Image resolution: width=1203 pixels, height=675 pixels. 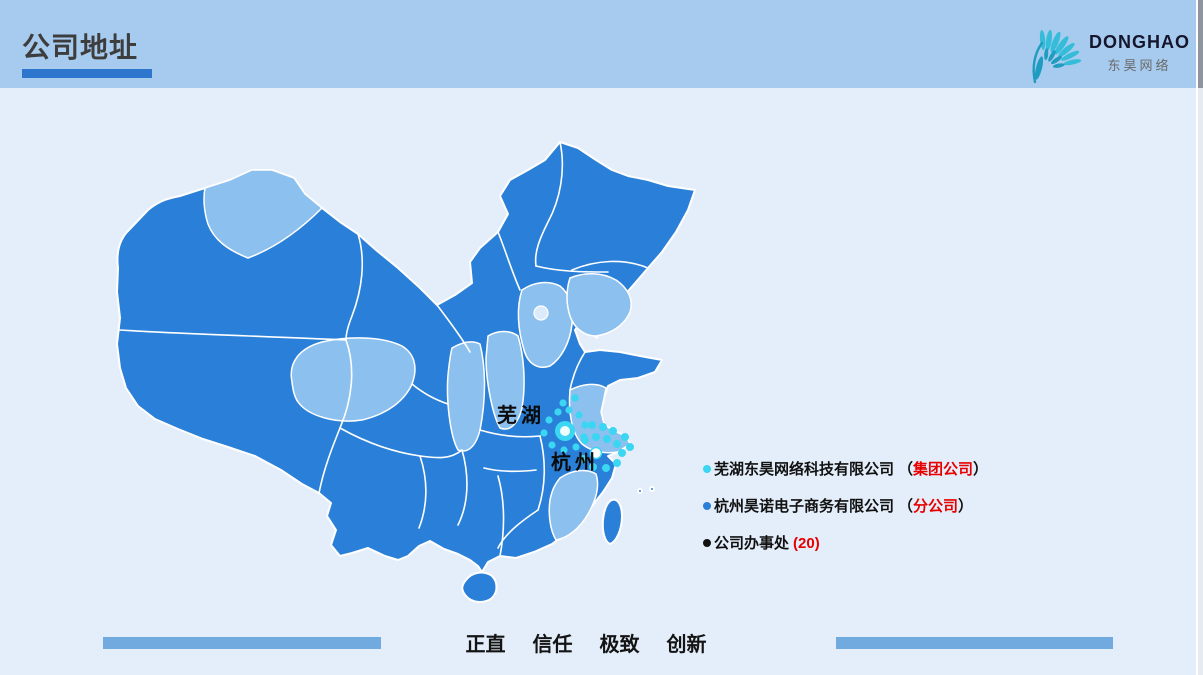 What do you see at coordinates (1139, 53) in the screenshot?
I see `logo-text: DONGHAO 东昊网络` at bounding box center [1139, 53].